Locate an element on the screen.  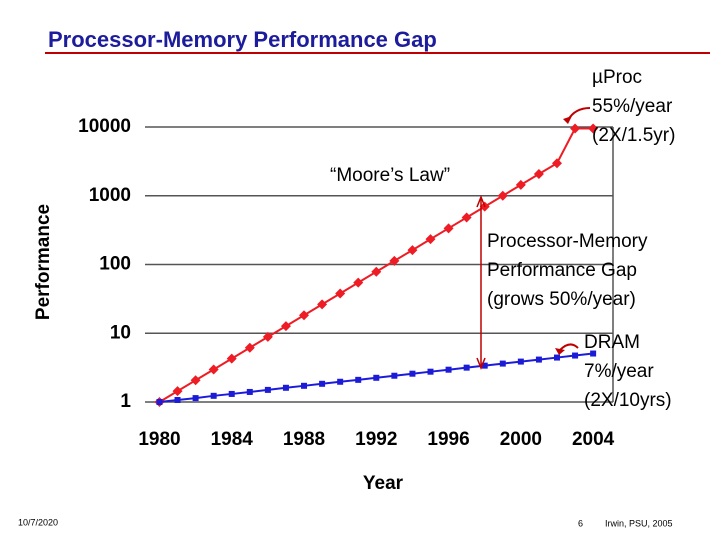
dram-pointer-head is located at coordinates (560, 351).